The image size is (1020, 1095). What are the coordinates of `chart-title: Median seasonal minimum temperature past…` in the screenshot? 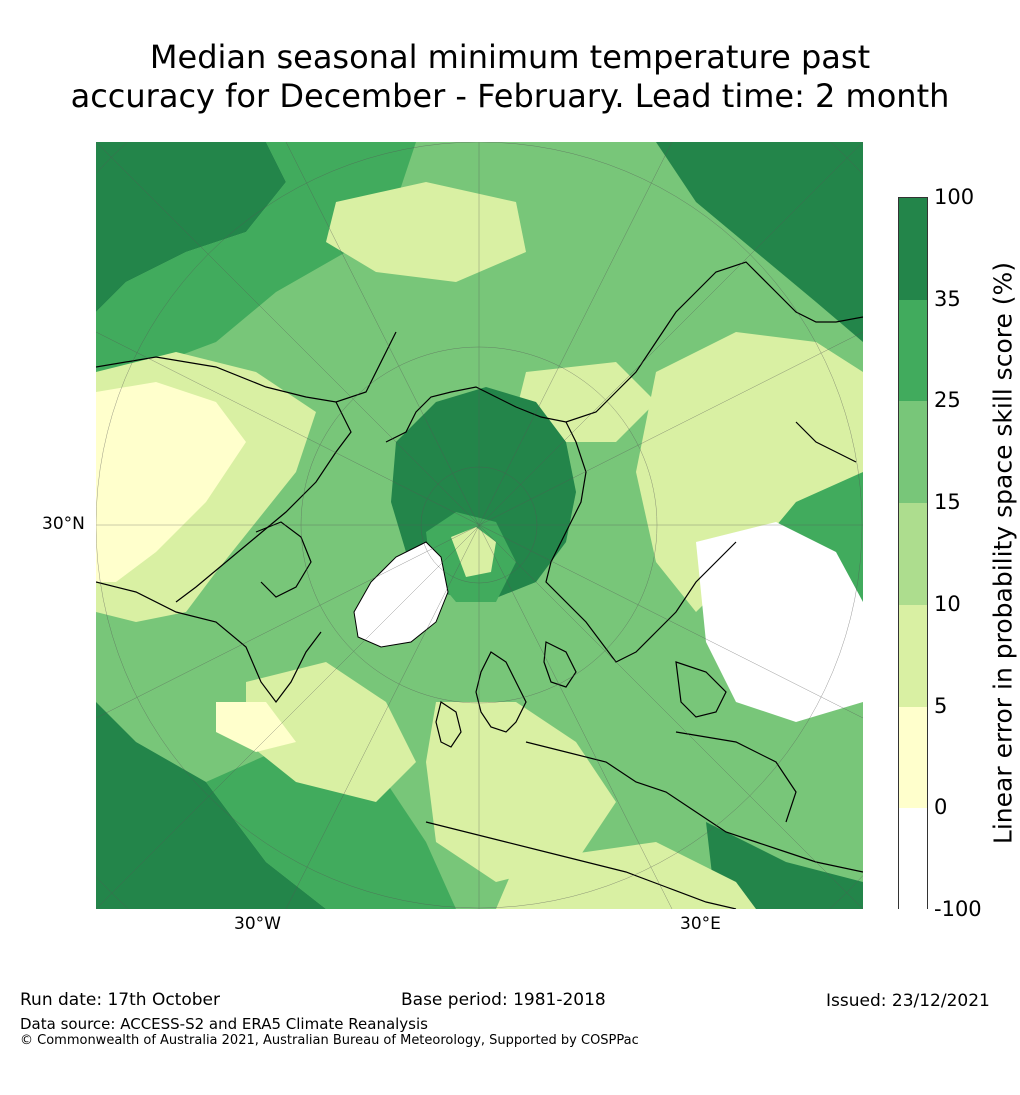 It's located at (510, 77).